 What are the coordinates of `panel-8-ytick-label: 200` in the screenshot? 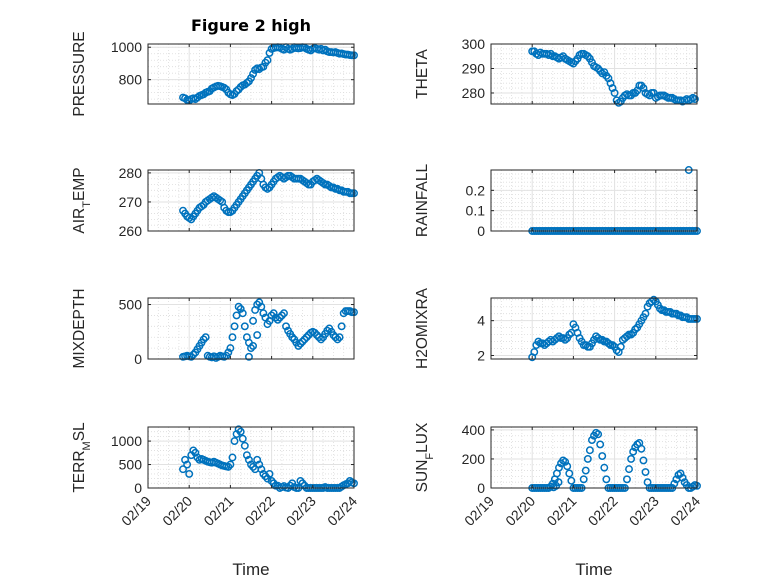 It's located at (474, 459).